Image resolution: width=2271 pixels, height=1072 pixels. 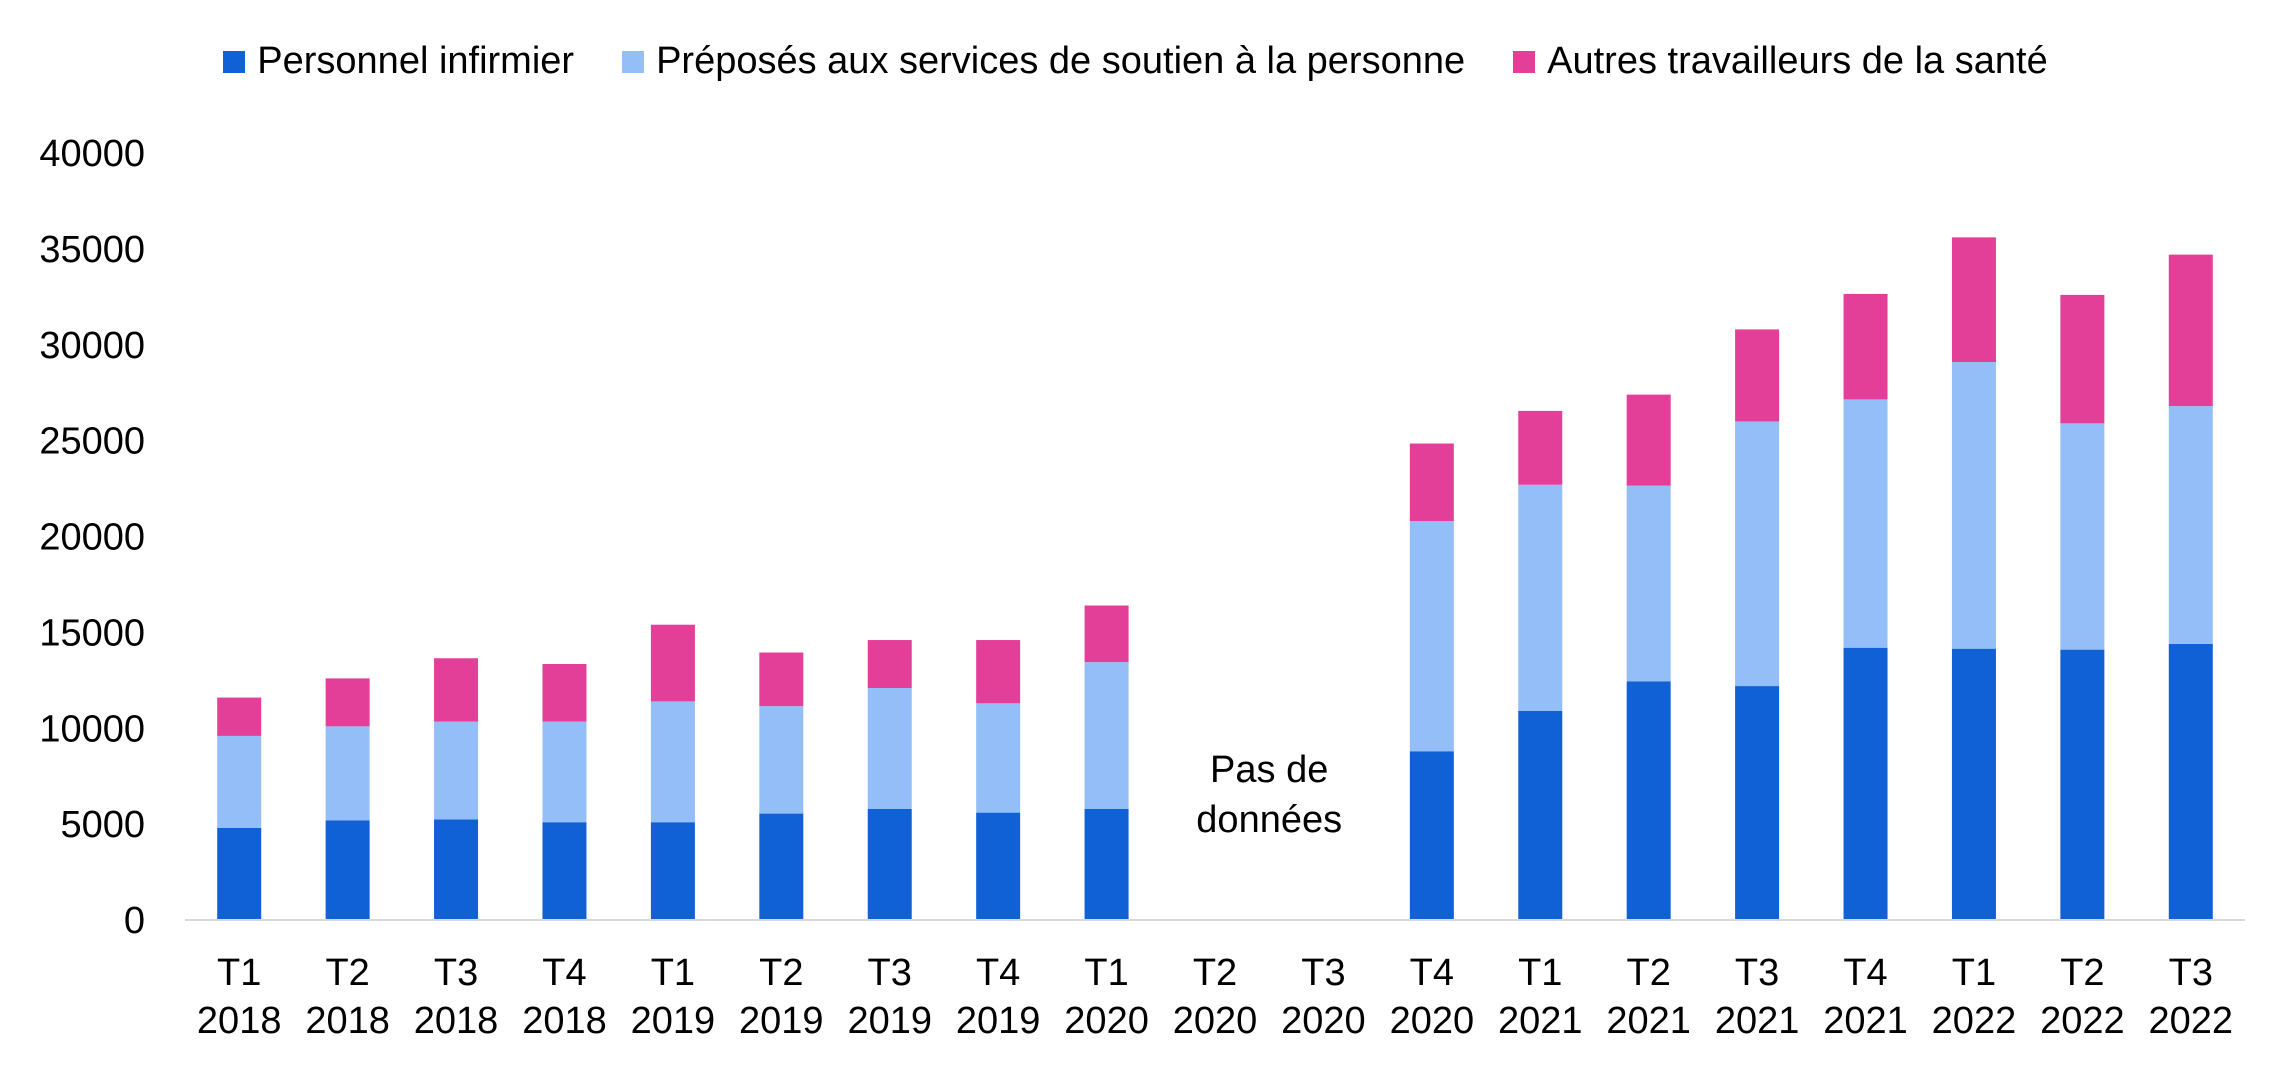 I want to click on bar-segment-1-t2-2021, so click(x=1648, y=800).